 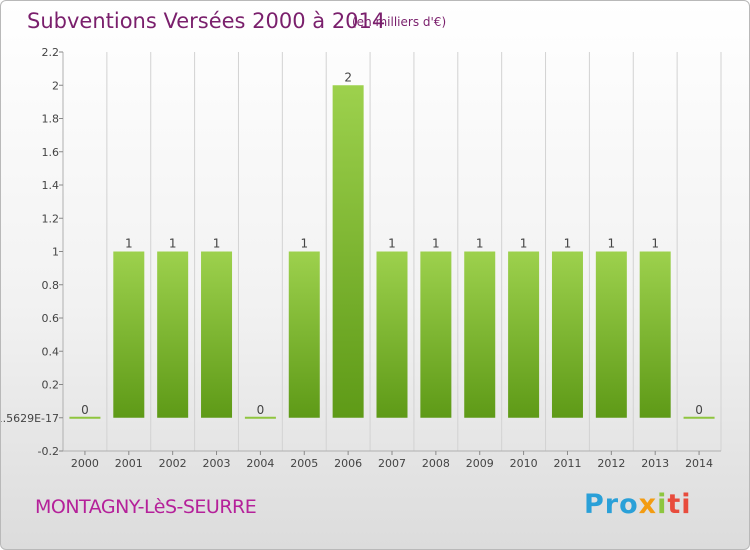 What do you see at coordinates (348, 463) in the screenshot?
I see `x-tick-label-2006: 2006` at bounding box center [348, 463].